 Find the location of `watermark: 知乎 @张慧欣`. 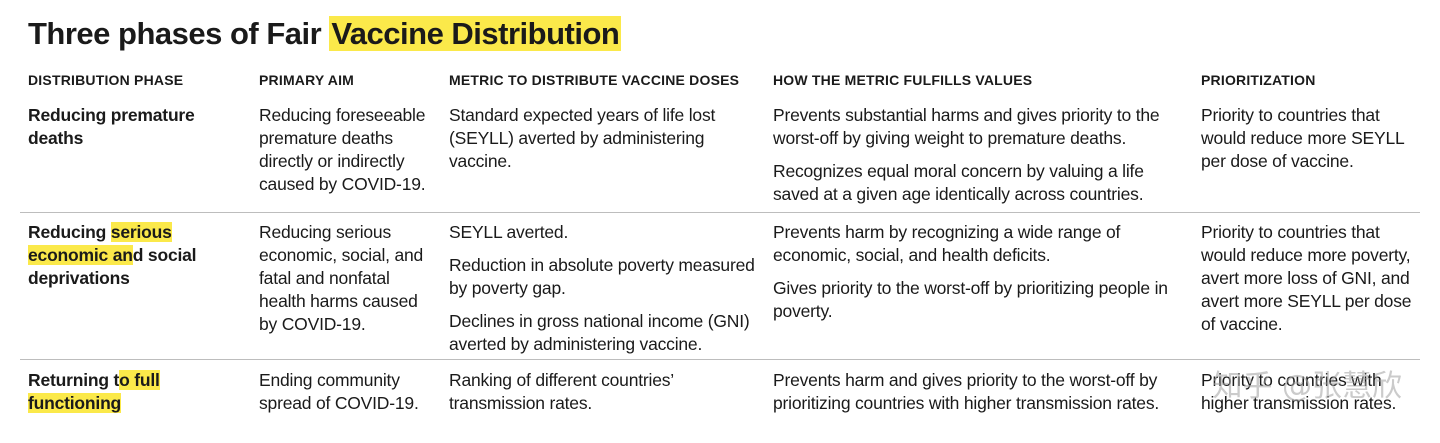

watermark: 知乎 @张慧欣 is located at coordinates (1307, 386).